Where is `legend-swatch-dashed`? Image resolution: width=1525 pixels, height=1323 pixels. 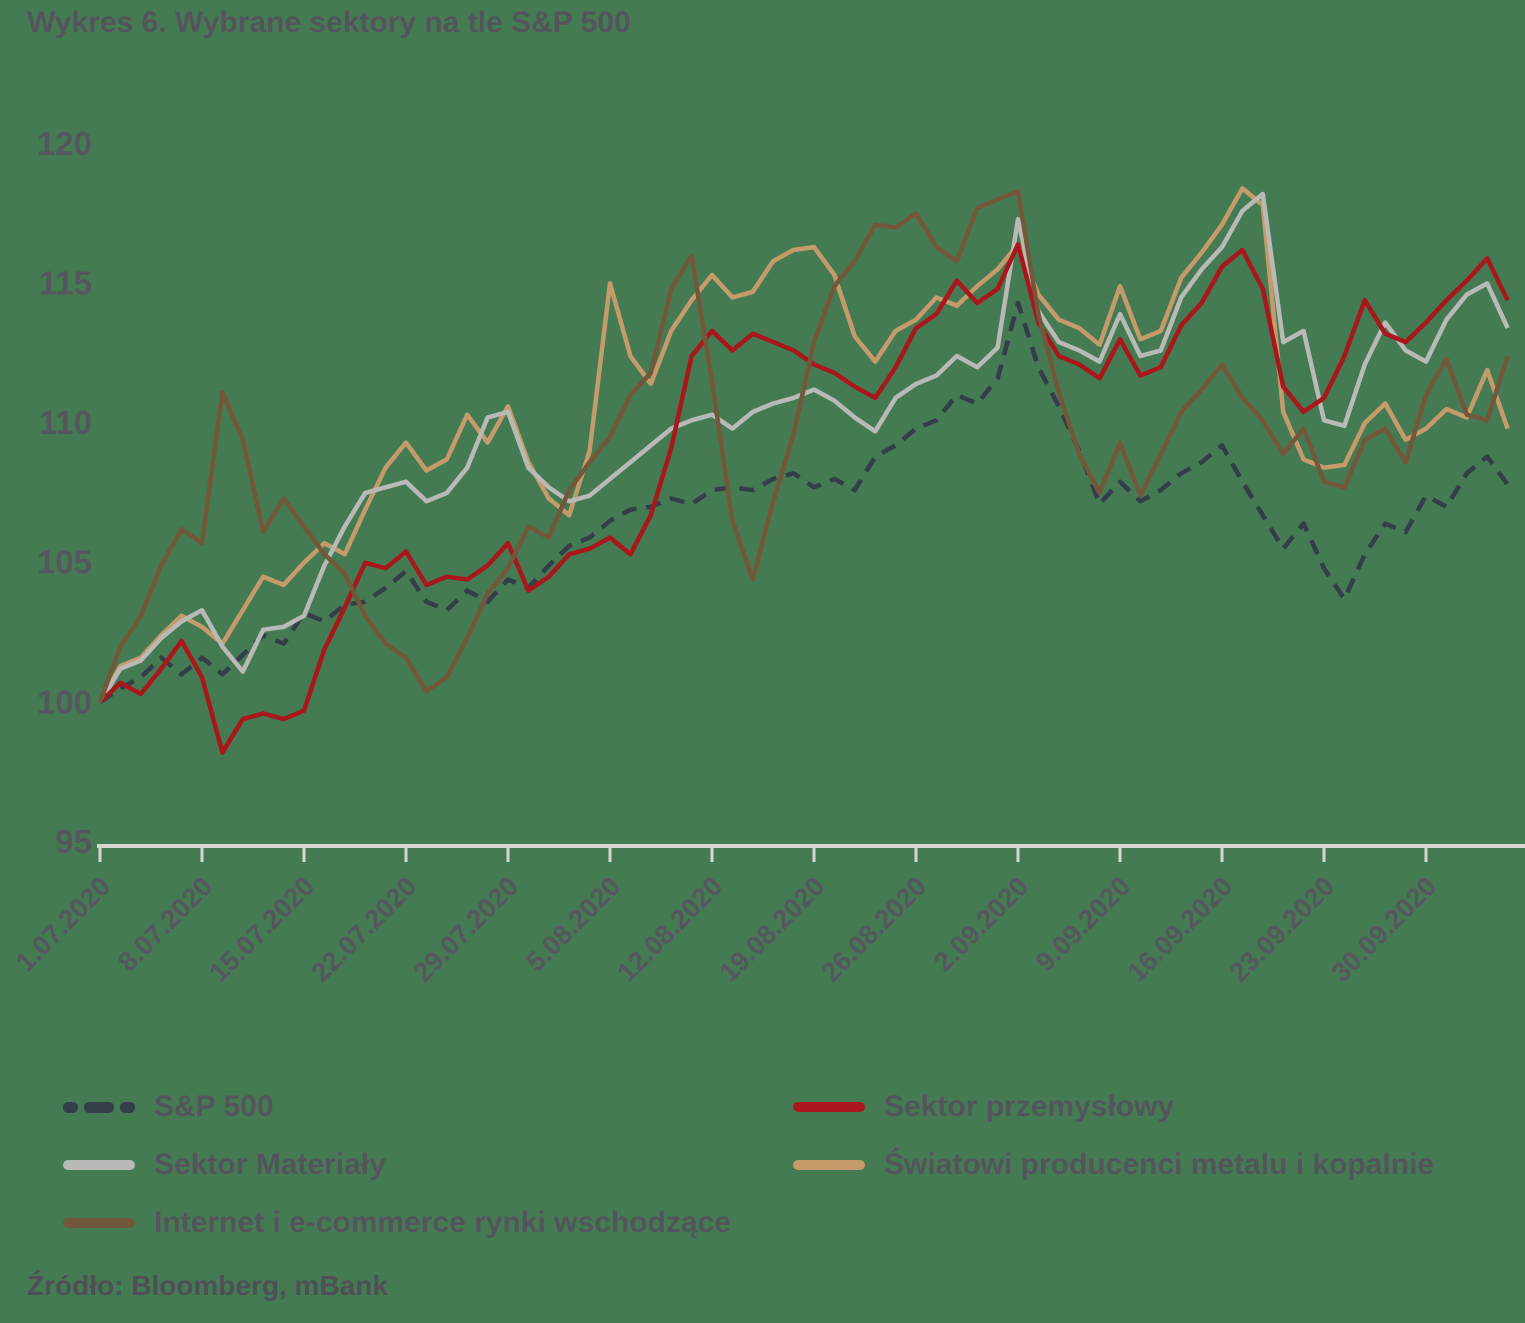
legend-swatch-dashed is located at coordinates (99, 1107).